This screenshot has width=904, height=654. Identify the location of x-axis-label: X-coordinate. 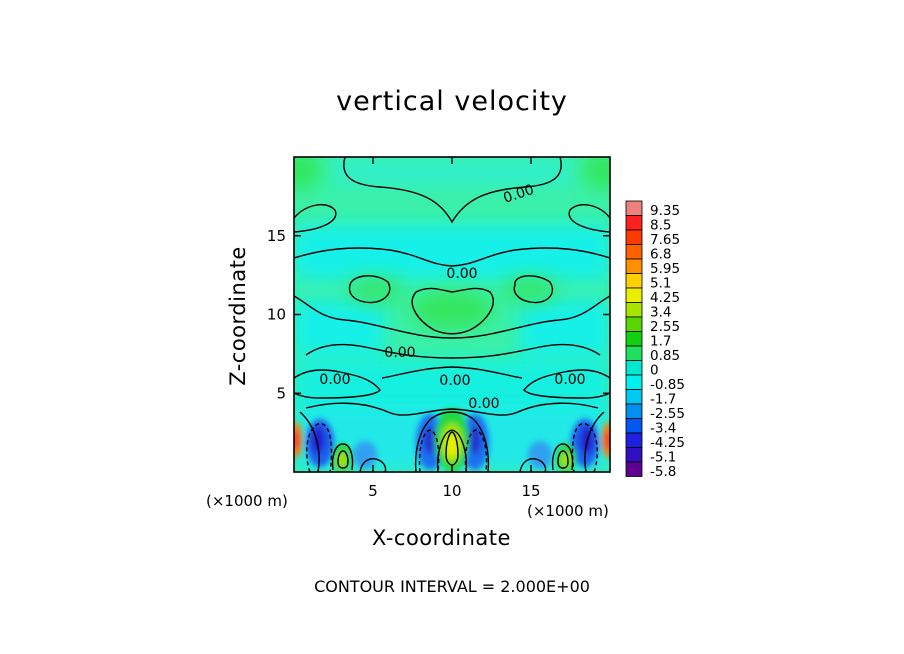
(441, 538).